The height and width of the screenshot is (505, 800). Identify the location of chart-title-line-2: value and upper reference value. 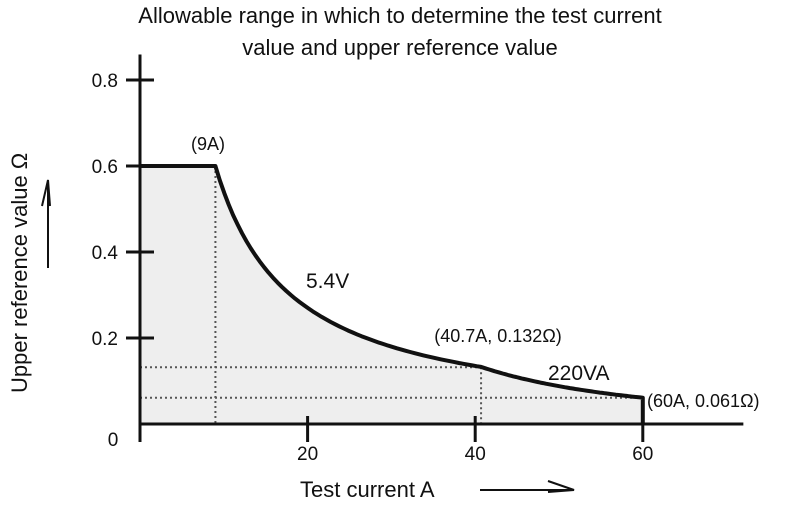
(400, 47).